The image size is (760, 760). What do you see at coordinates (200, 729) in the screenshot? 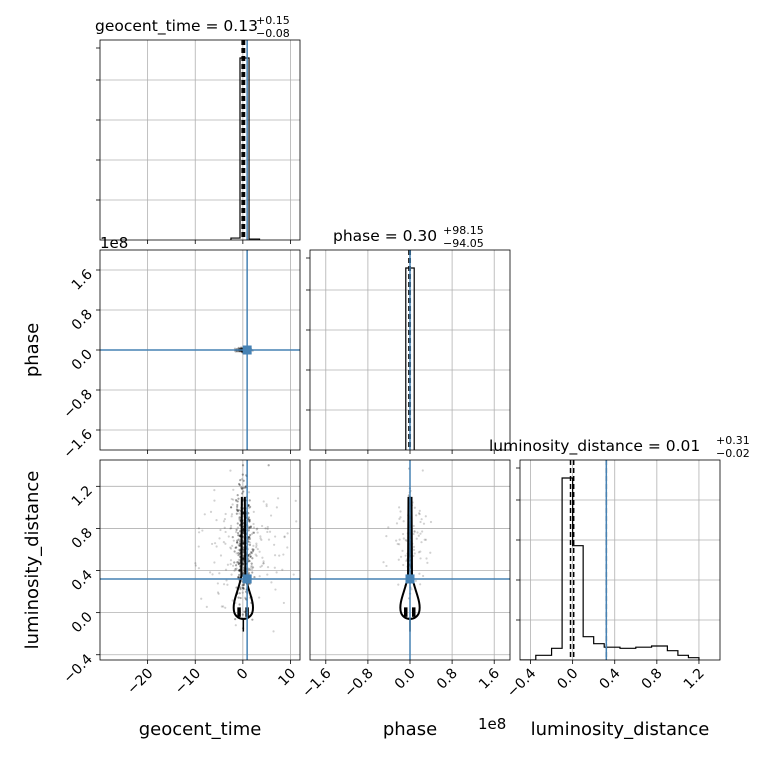
I see `x-axis-label-geocent-time: geocent_time` at bounding box center [200, 729].